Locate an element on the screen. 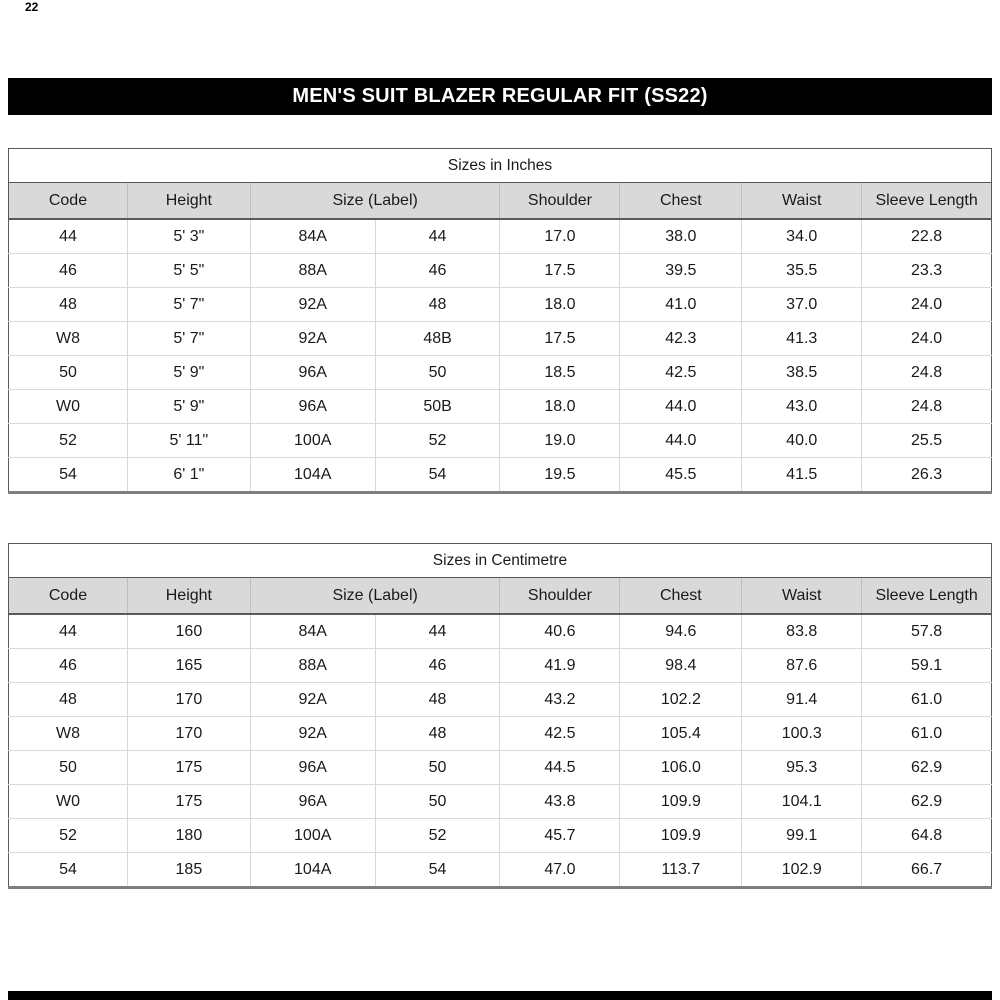 This screenshot has width=1000, height=1000. table-cell: 180 is located at coordinates (189, 835).